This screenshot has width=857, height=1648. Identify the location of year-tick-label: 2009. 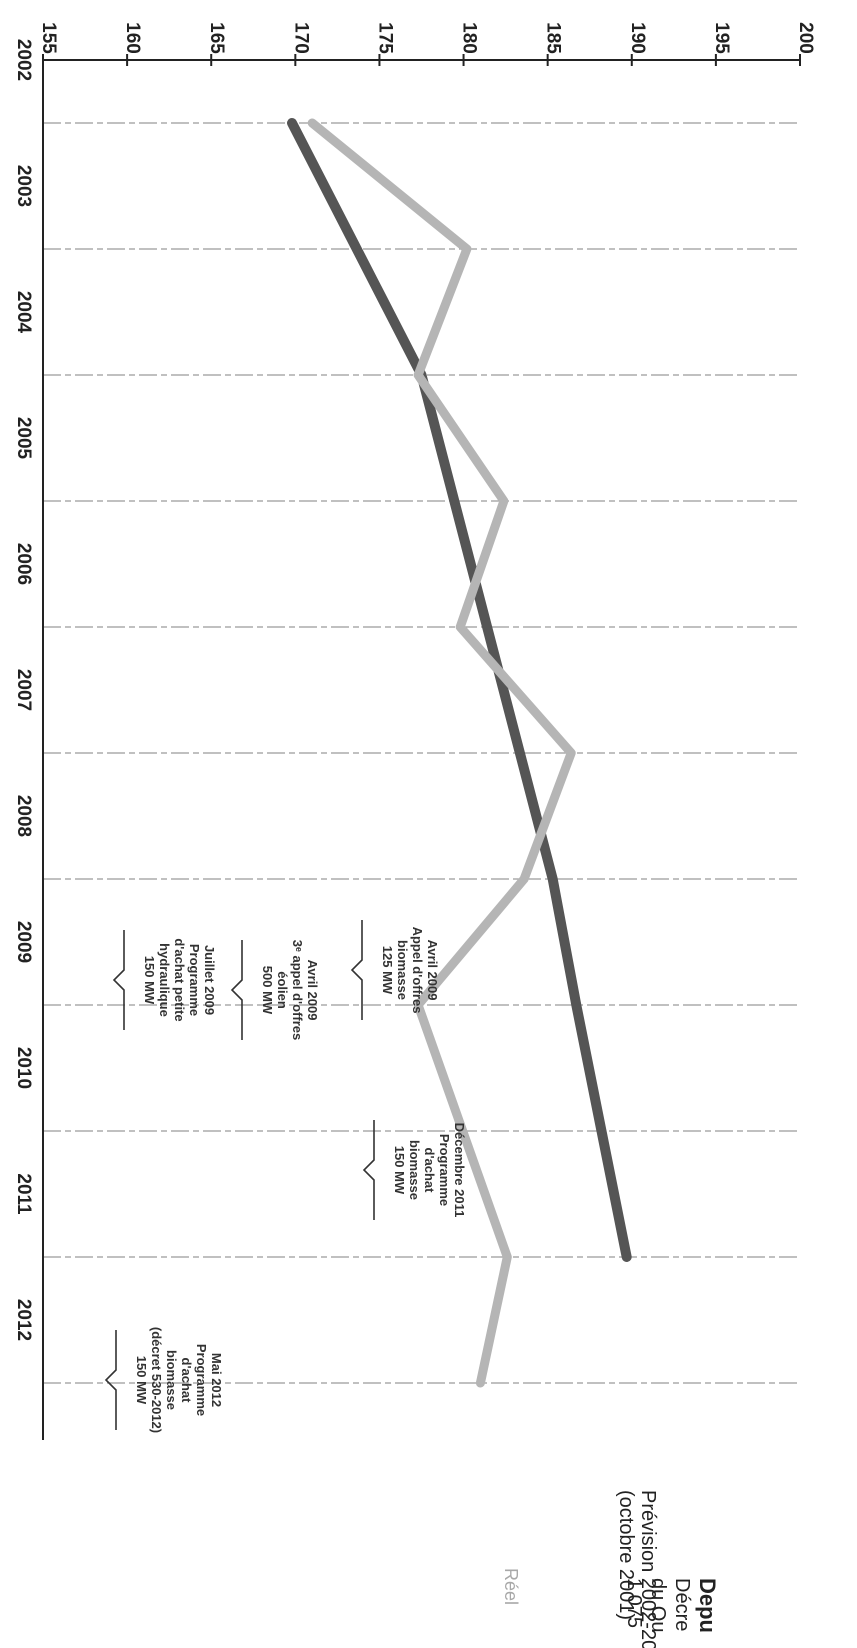
(23, 942).